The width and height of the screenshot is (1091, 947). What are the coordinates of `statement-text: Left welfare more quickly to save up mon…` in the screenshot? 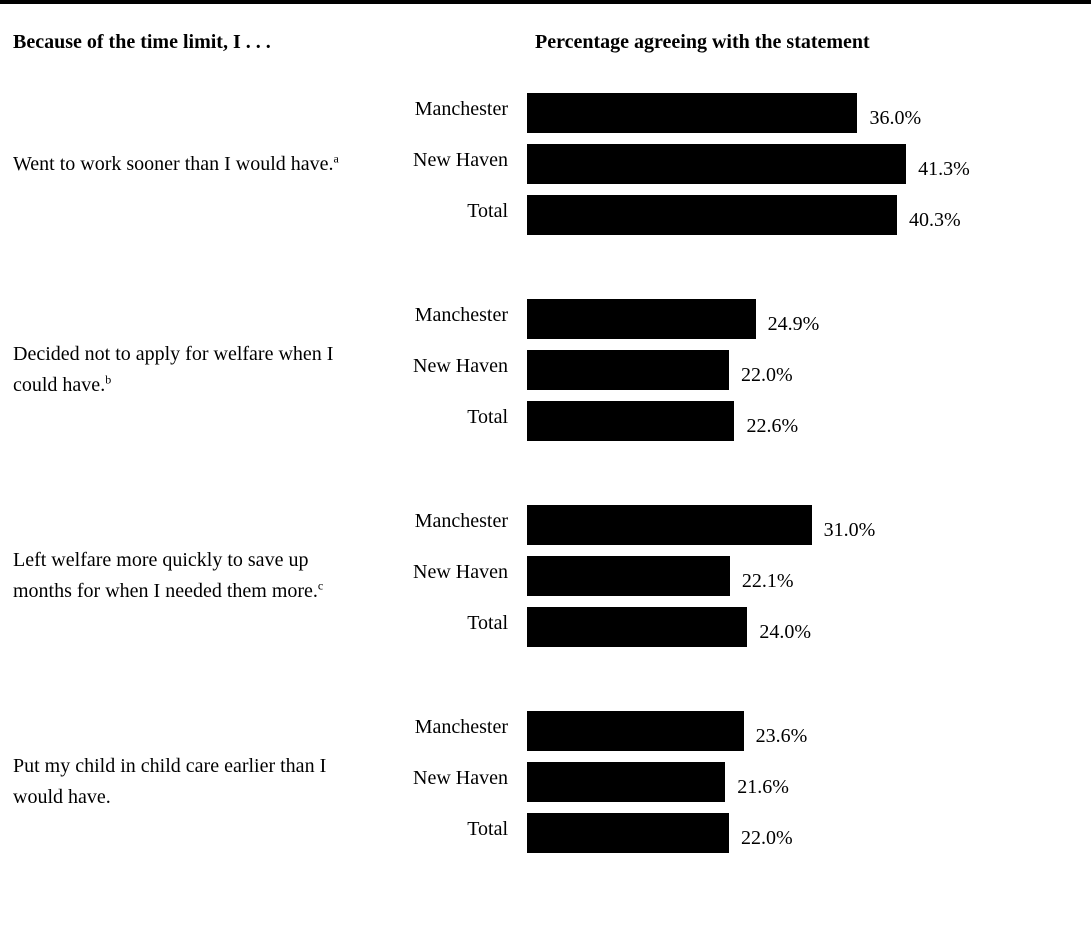 It's located at (165, 575).